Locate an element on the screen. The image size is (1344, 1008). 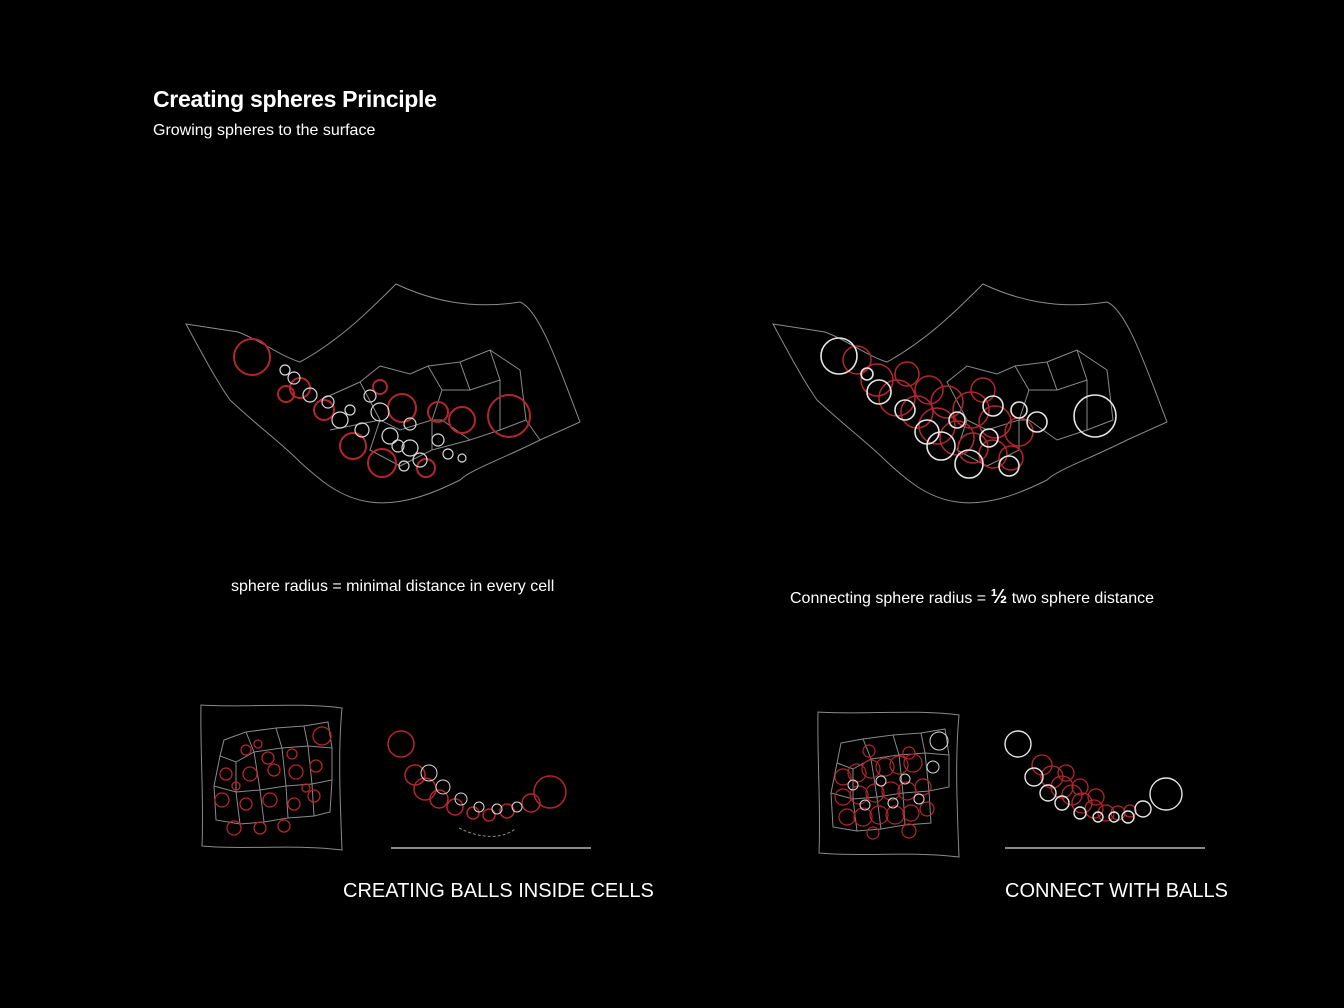
cells-top-view-right is located at coordinates (888, 784).